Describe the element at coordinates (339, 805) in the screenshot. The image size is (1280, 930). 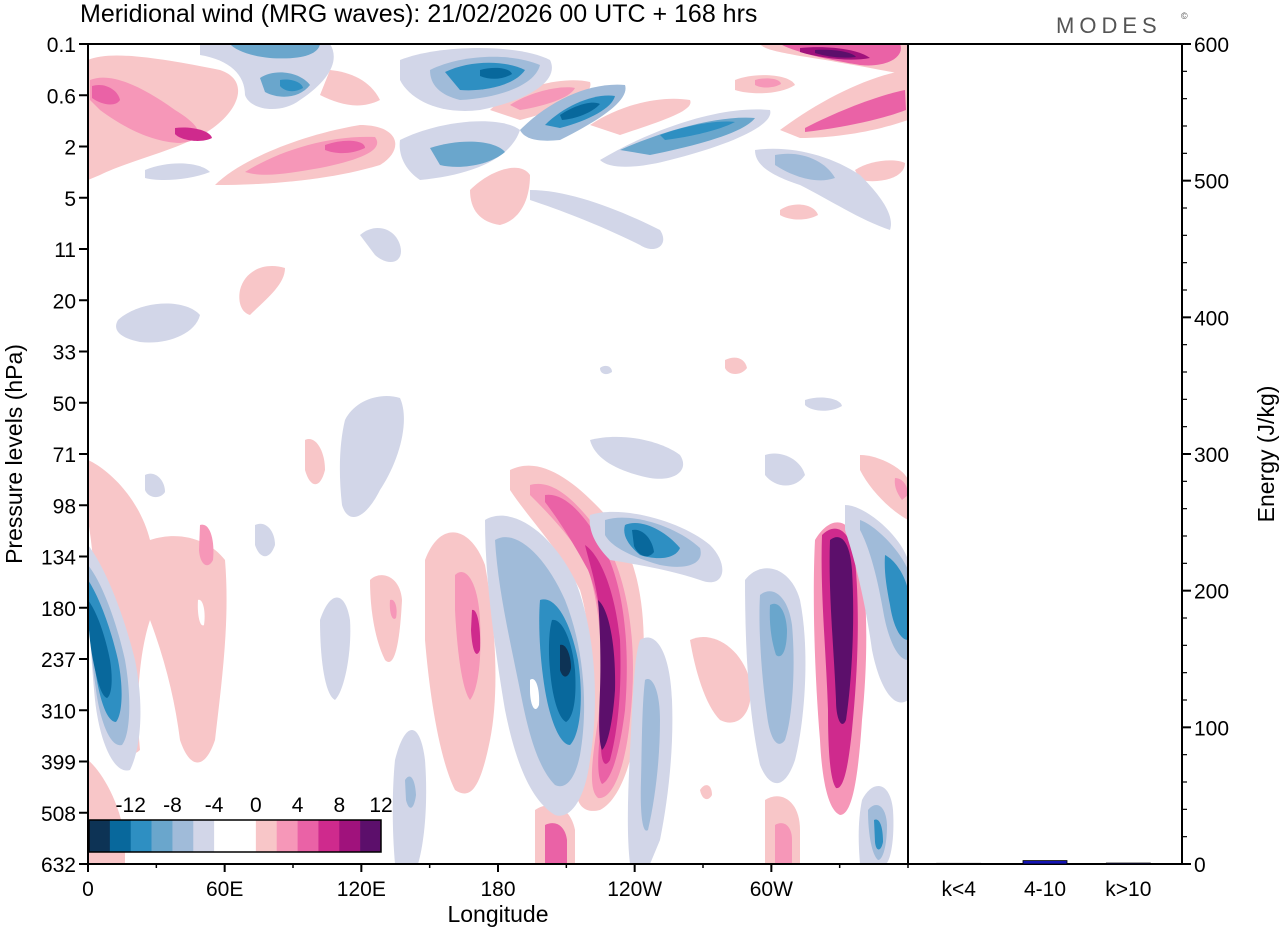
I see `colorbar-label: 8` at that location.